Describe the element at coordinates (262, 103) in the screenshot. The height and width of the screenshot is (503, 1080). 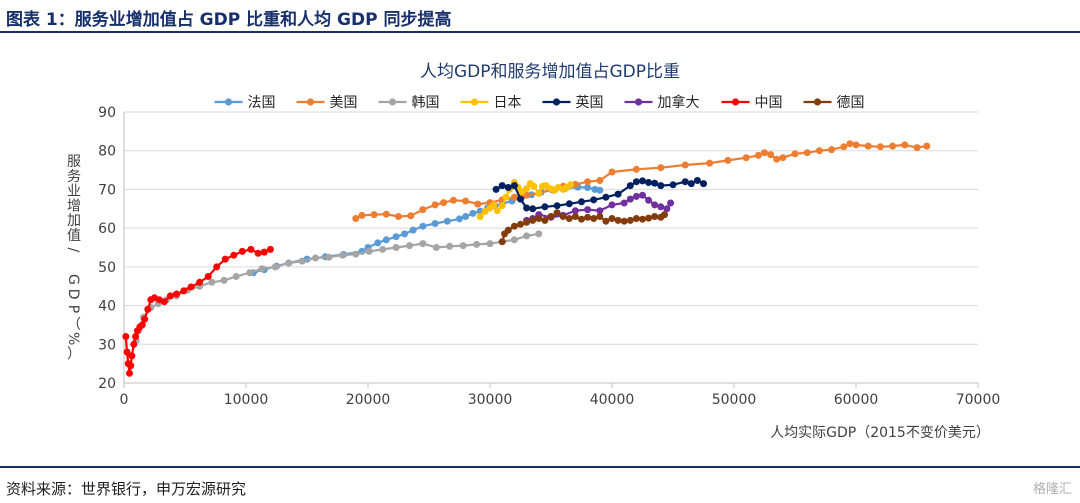
I see `legend-label: 法国` at that location.